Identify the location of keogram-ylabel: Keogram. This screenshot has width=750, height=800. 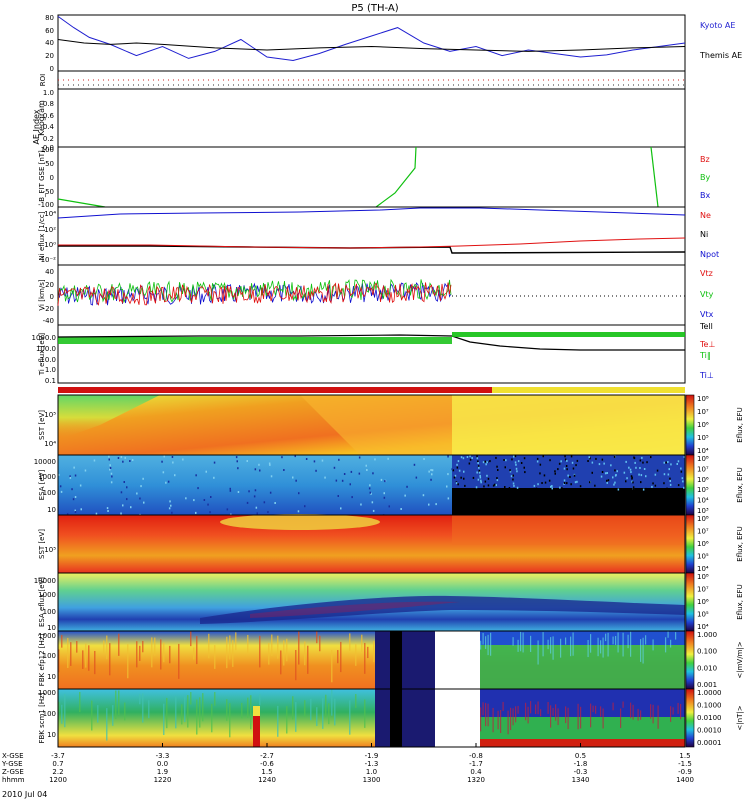
(41, 118).